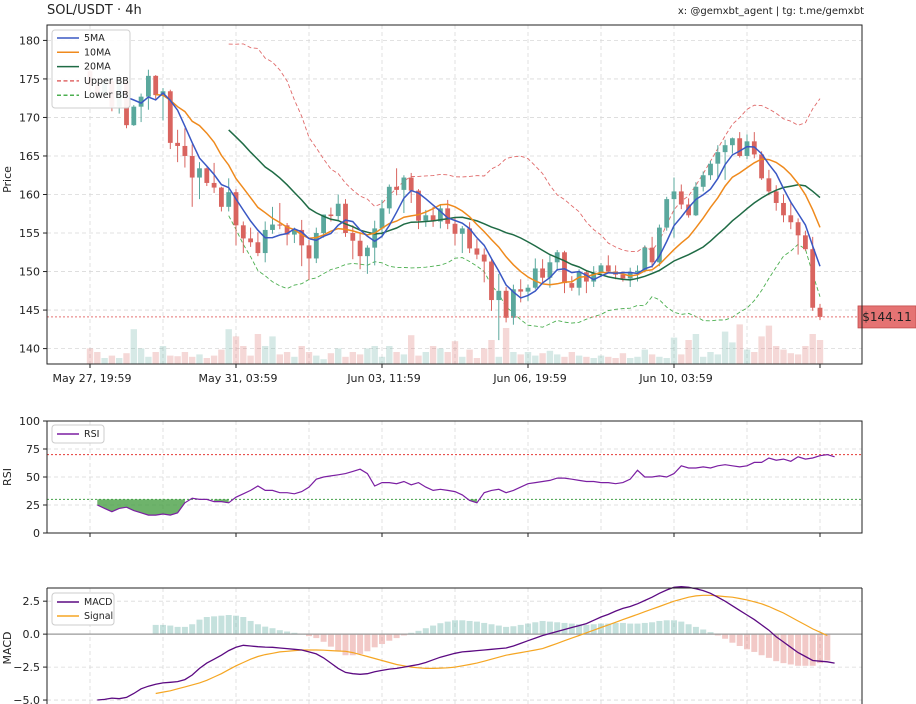  I want to click on macd-ylabel: MACD, so click(7, 648).